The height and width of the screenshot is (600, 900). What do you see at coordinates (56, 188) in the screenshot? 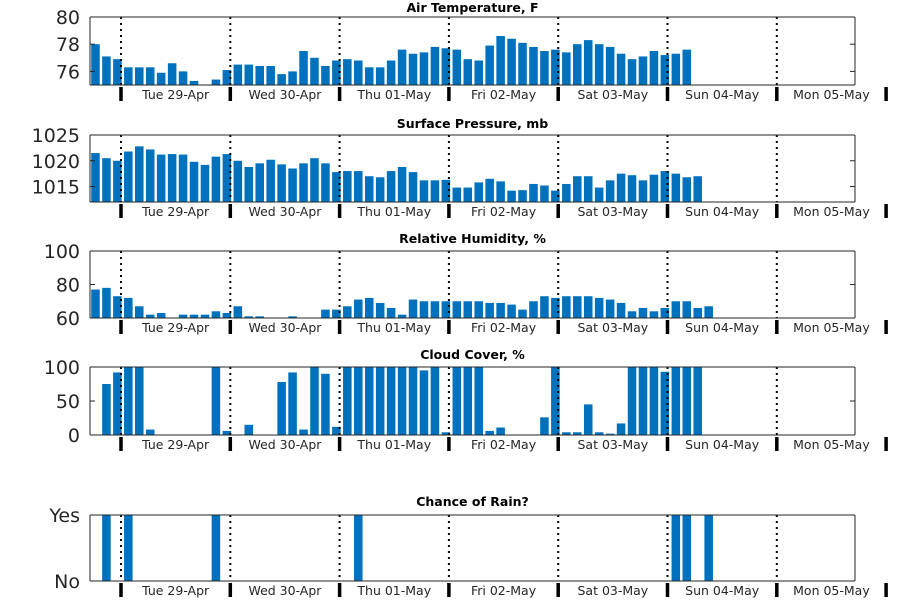
I see `y-tick-label: 1015` at bounding box center [56, 188].